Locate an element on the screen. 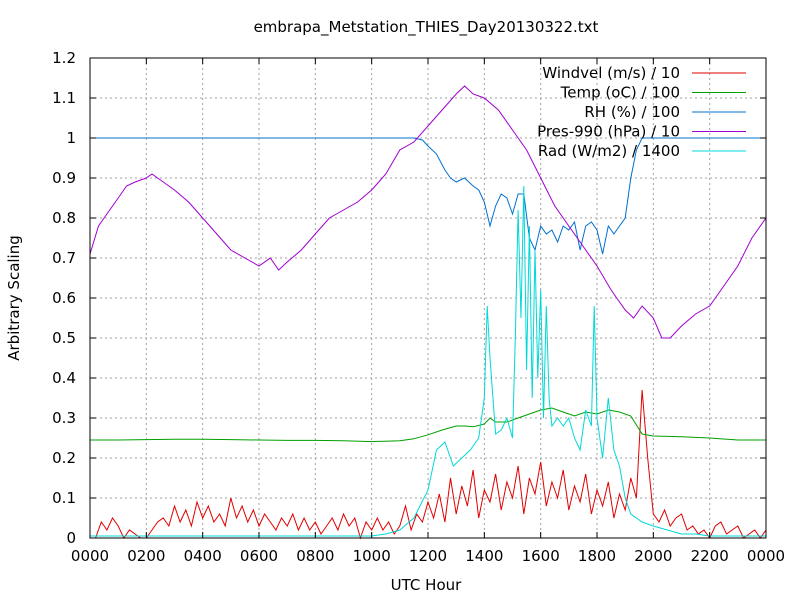  series-line is located at coordinates (428, 425).